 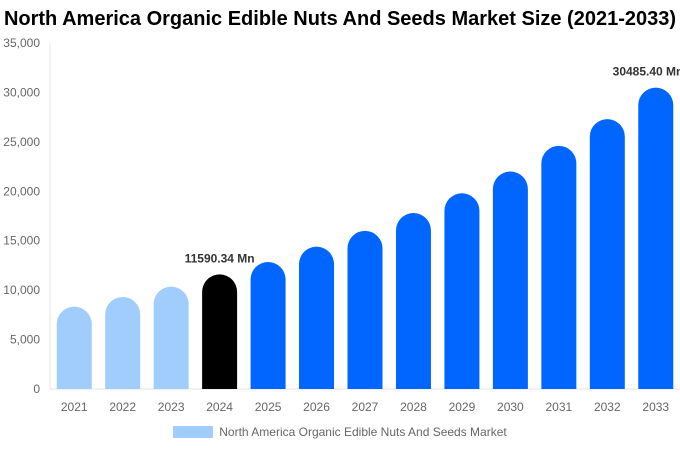 What do you see at coordinates (21, 191) in the screenshot?
I see `y-tick-label: 20,000` at bounding box center [21, 191].